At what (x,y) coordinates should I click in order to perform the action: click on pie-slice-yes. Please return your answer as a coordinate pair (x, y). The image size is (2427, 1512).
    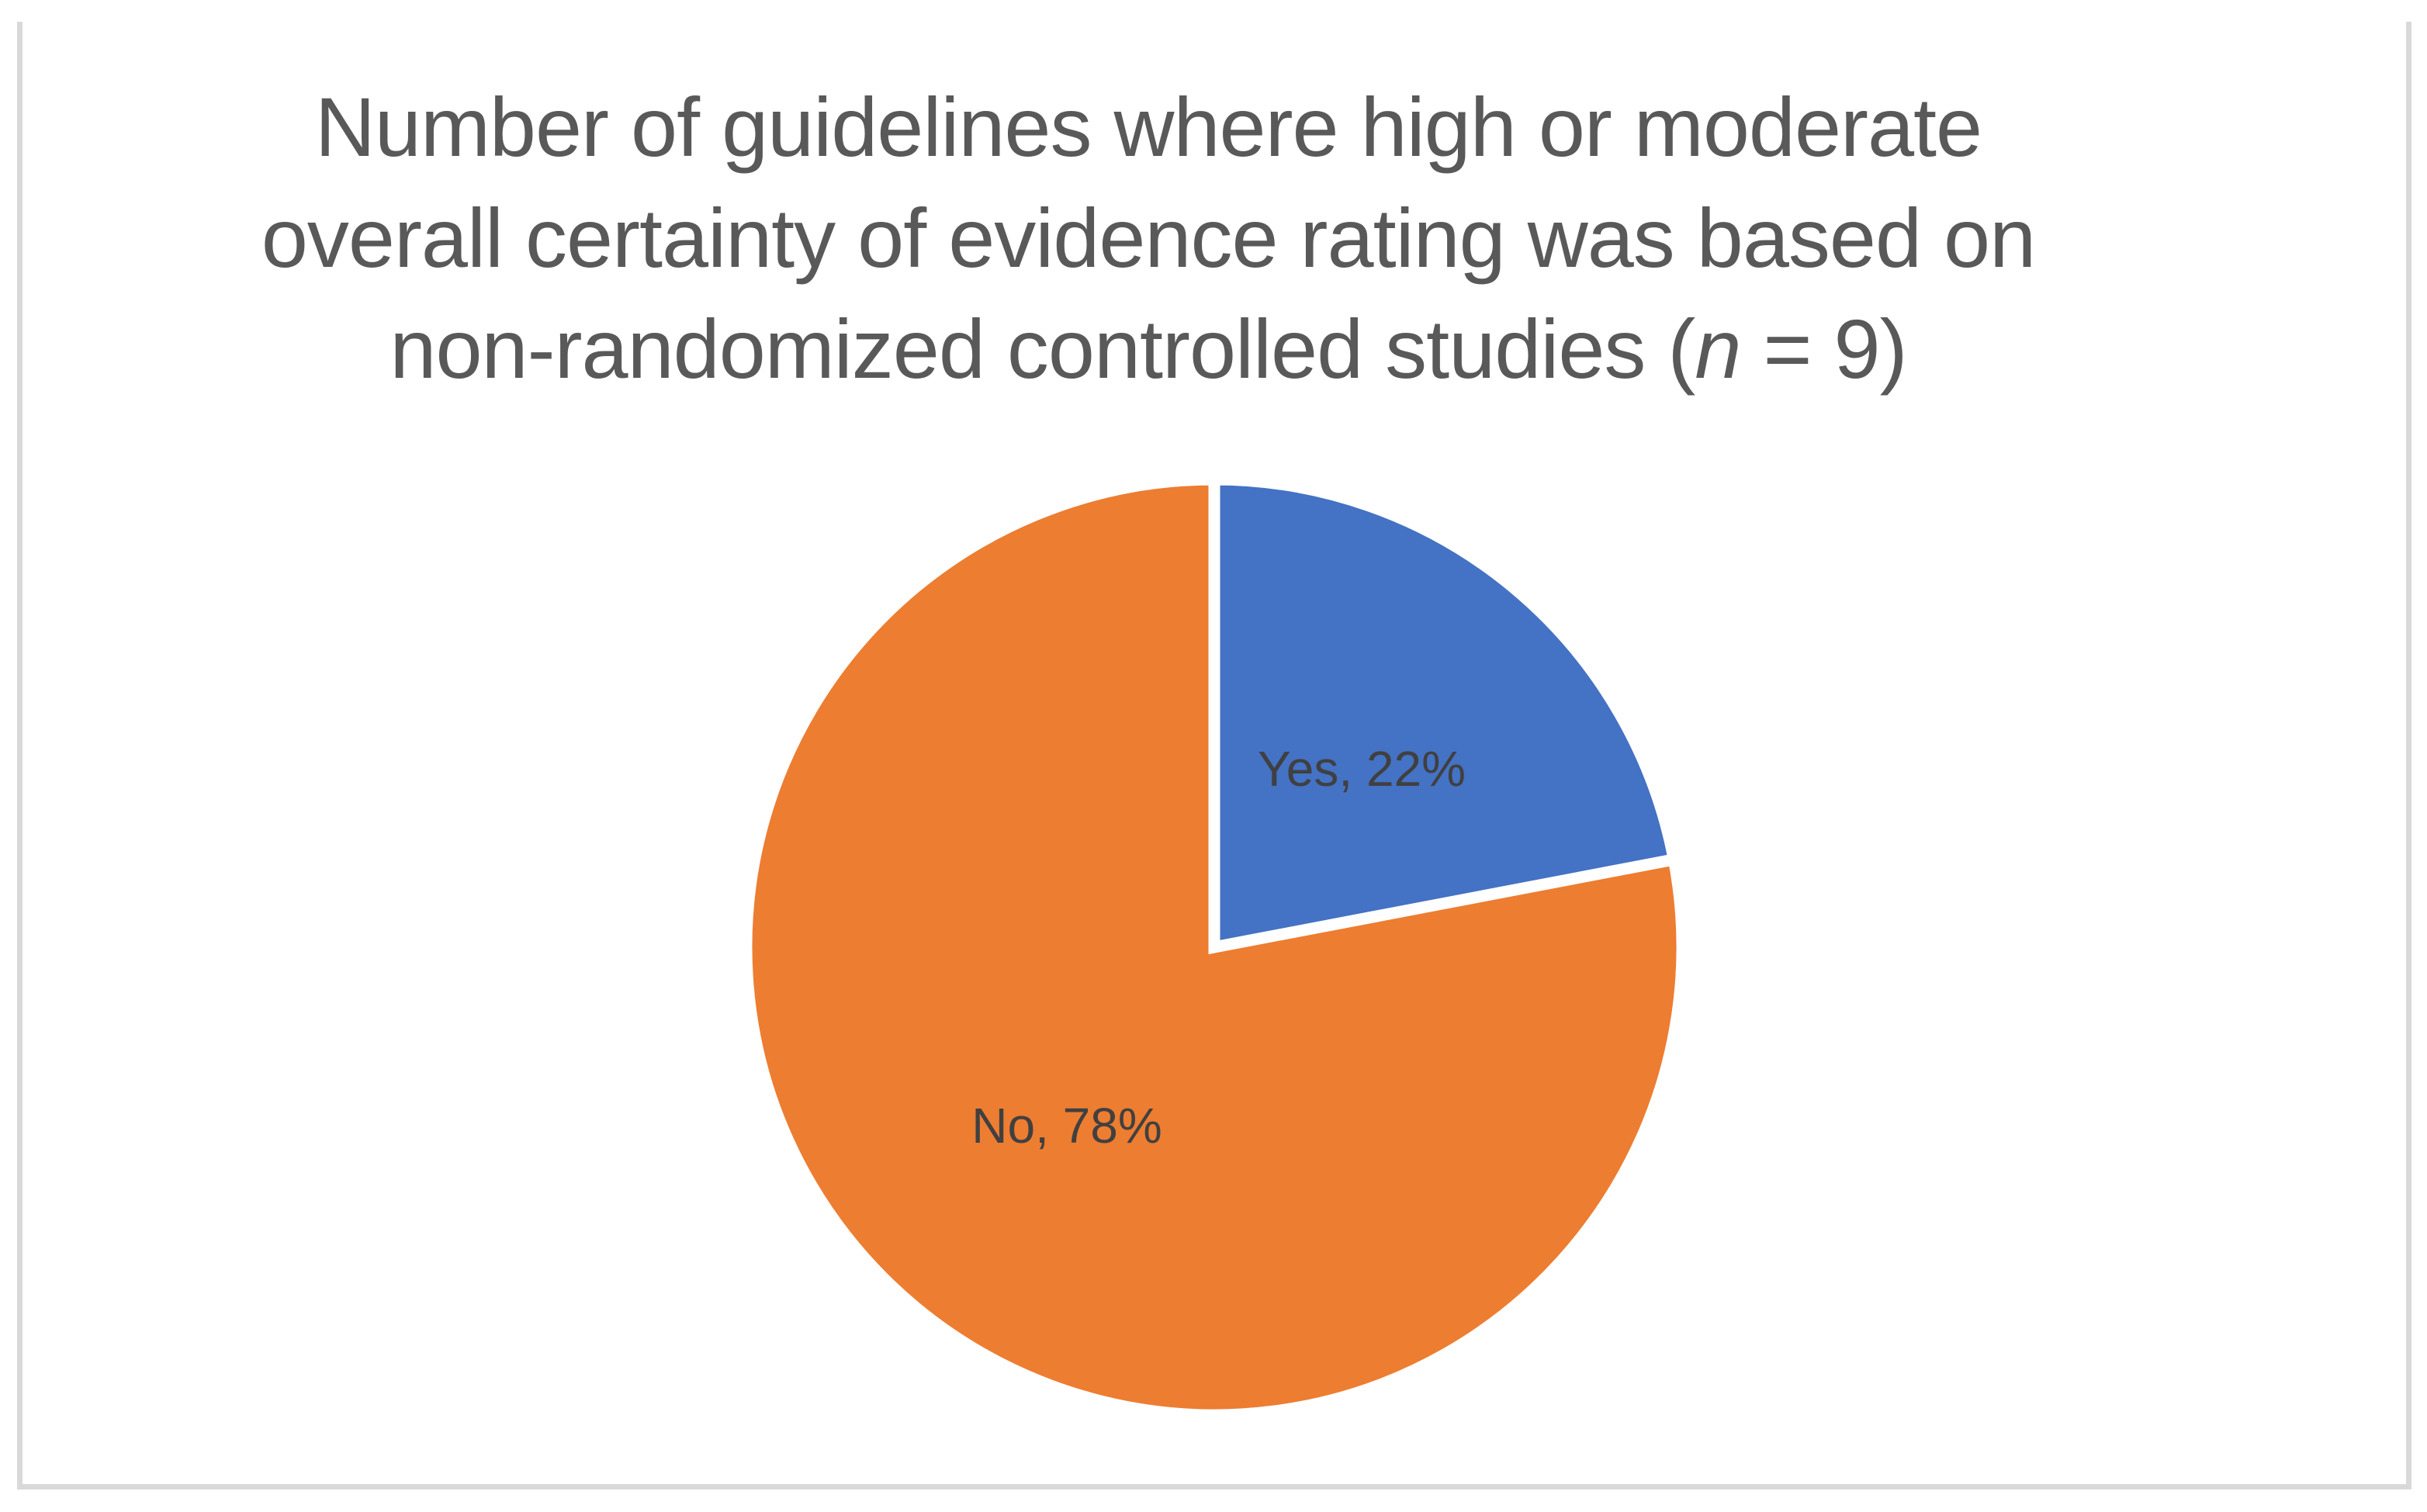
    Looking at the image, I should click on (1444, 714).